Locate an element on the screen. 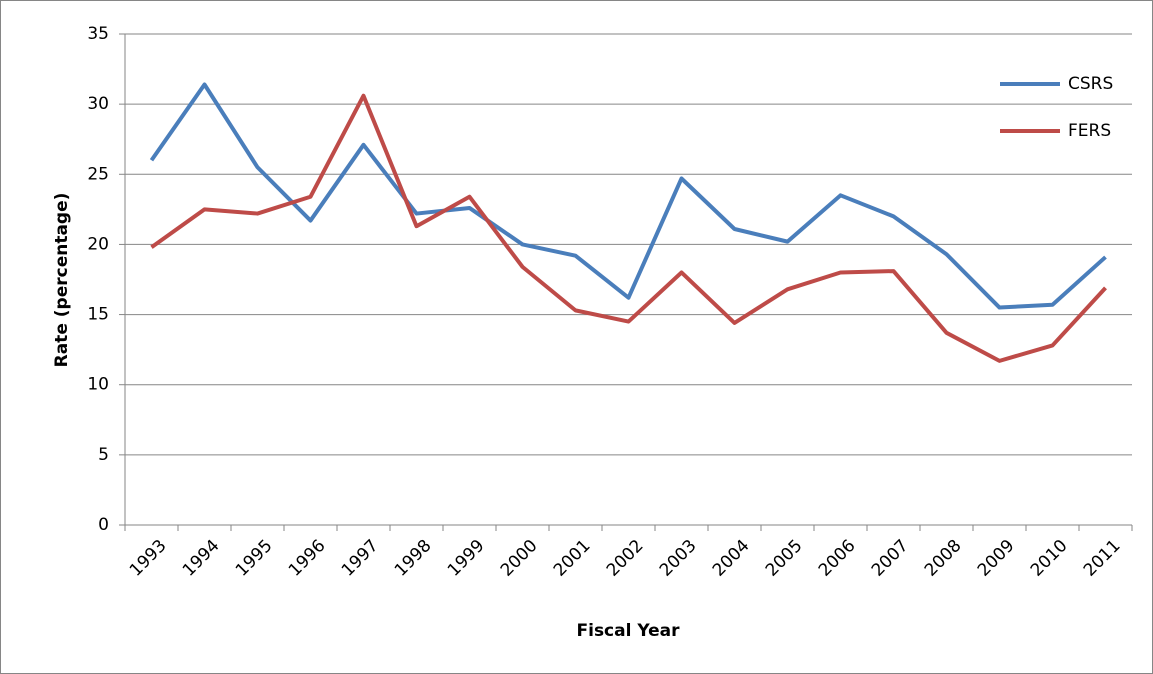  x-axis-title: Fiscal Year is located at coordinates (629, 631).